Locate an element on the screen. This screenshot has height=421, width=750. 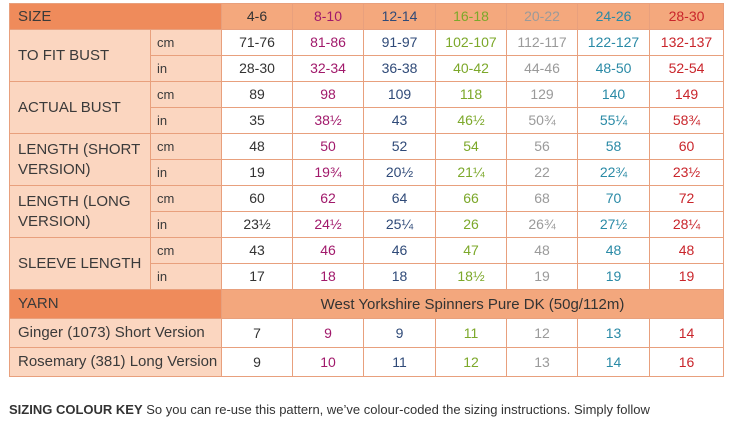
value-cell: 91-97 is located at coordinates (399, 42).